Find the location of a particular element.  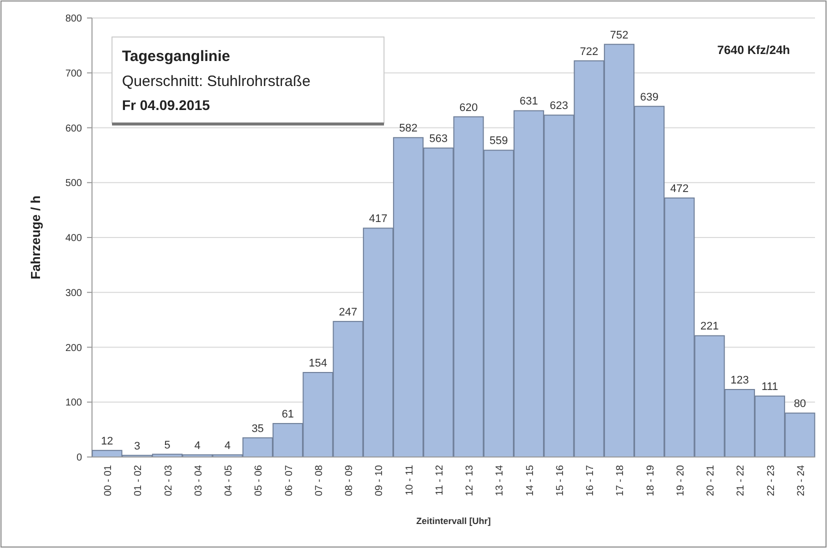

x-tick-label: 01 - 02 is located at coordinates (138, 480).